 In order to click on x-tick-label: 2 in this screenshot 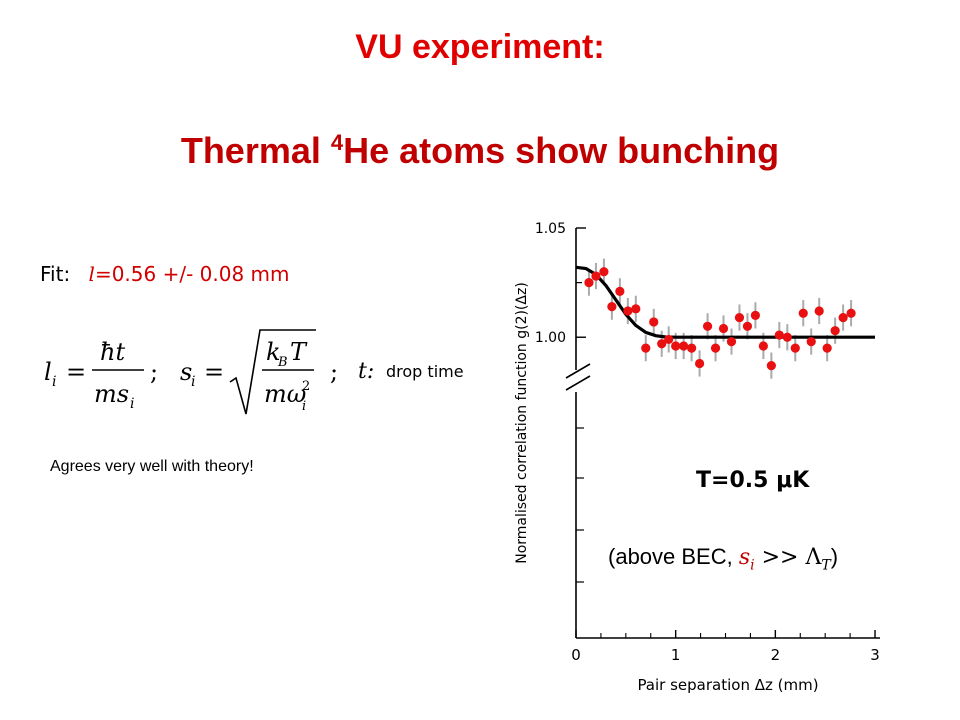, I will do `click(776, 655)`.